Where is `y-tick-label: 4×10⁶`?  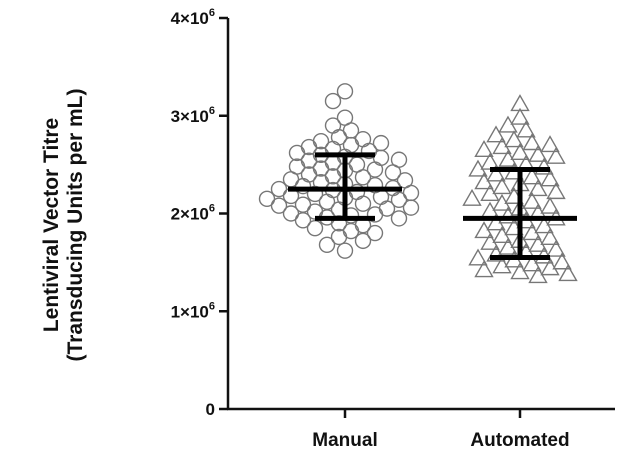
y-tick-label: 4×10⁶ is located at coordinates (193, 17).